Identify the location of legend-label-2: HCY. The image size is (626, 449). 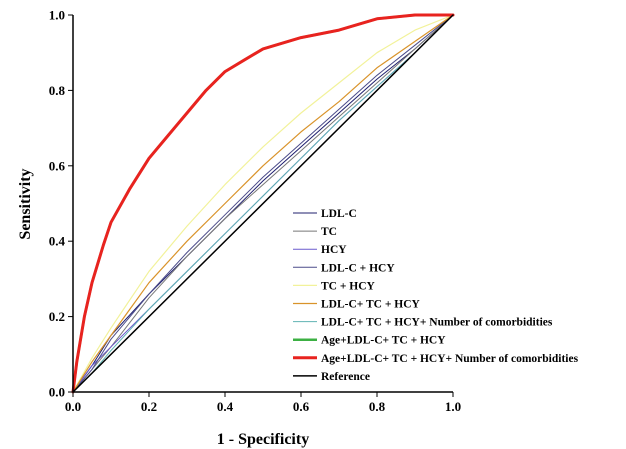
(334, 250).